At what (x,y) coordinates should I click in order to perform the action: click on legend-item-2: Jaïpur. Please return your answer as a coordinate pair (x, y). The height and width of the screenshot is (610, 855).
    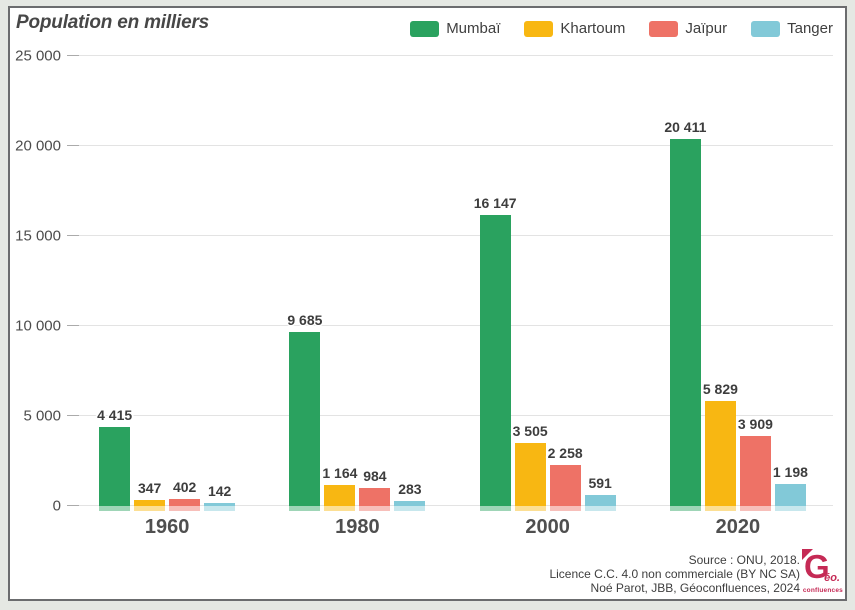
    Looking at the image, I should click on (688, 28).